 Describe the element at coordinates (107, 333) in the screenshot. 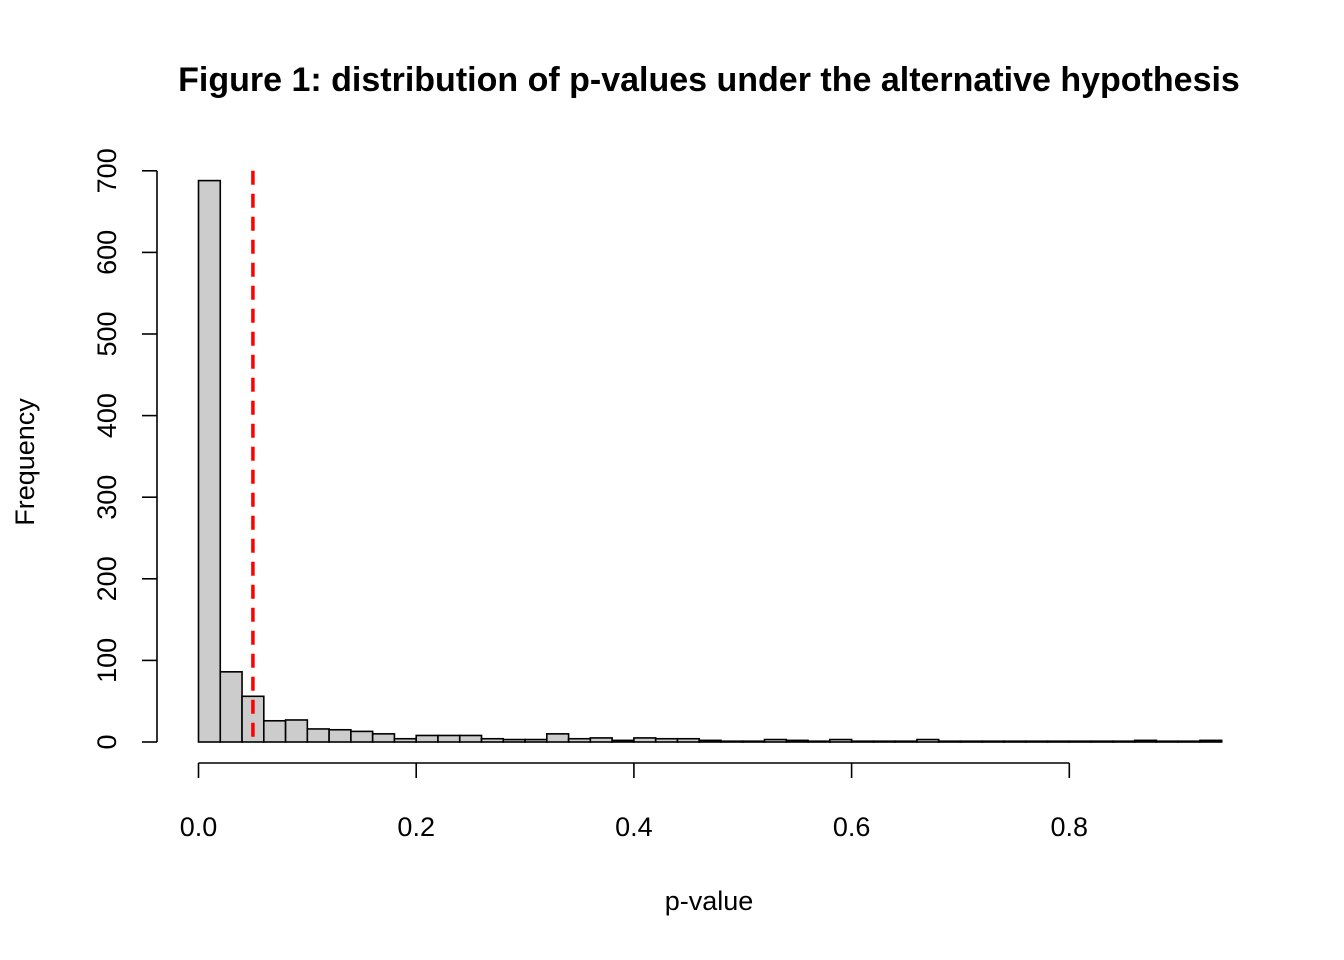

I see `y-tick-label: 500` at that location.